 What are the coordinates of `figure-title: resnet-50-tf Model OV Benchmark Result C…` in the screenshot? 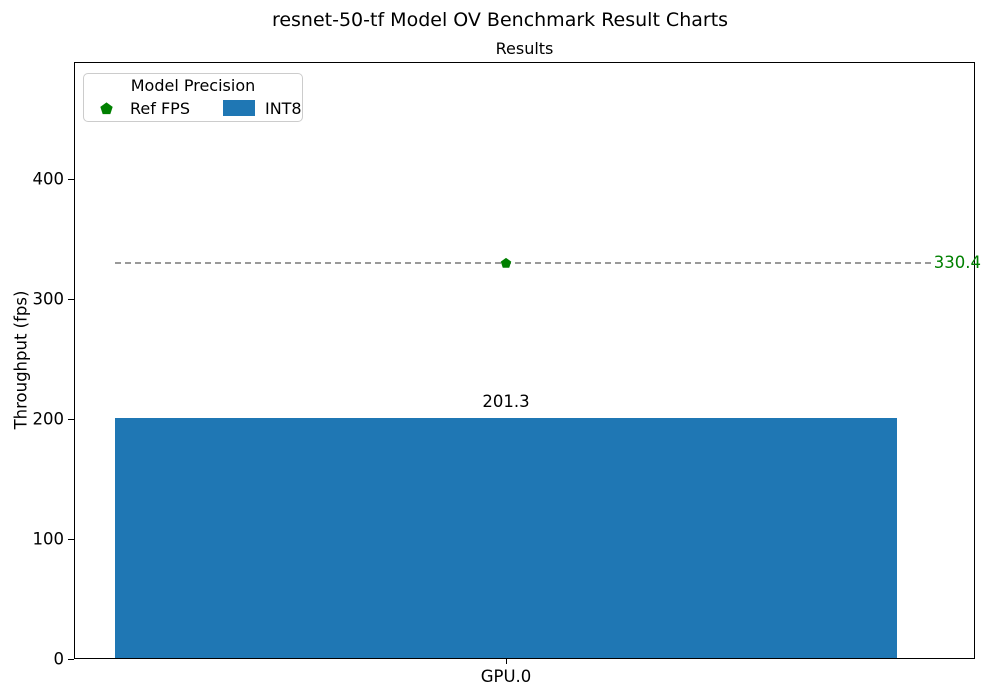 It's located at (500, 20).